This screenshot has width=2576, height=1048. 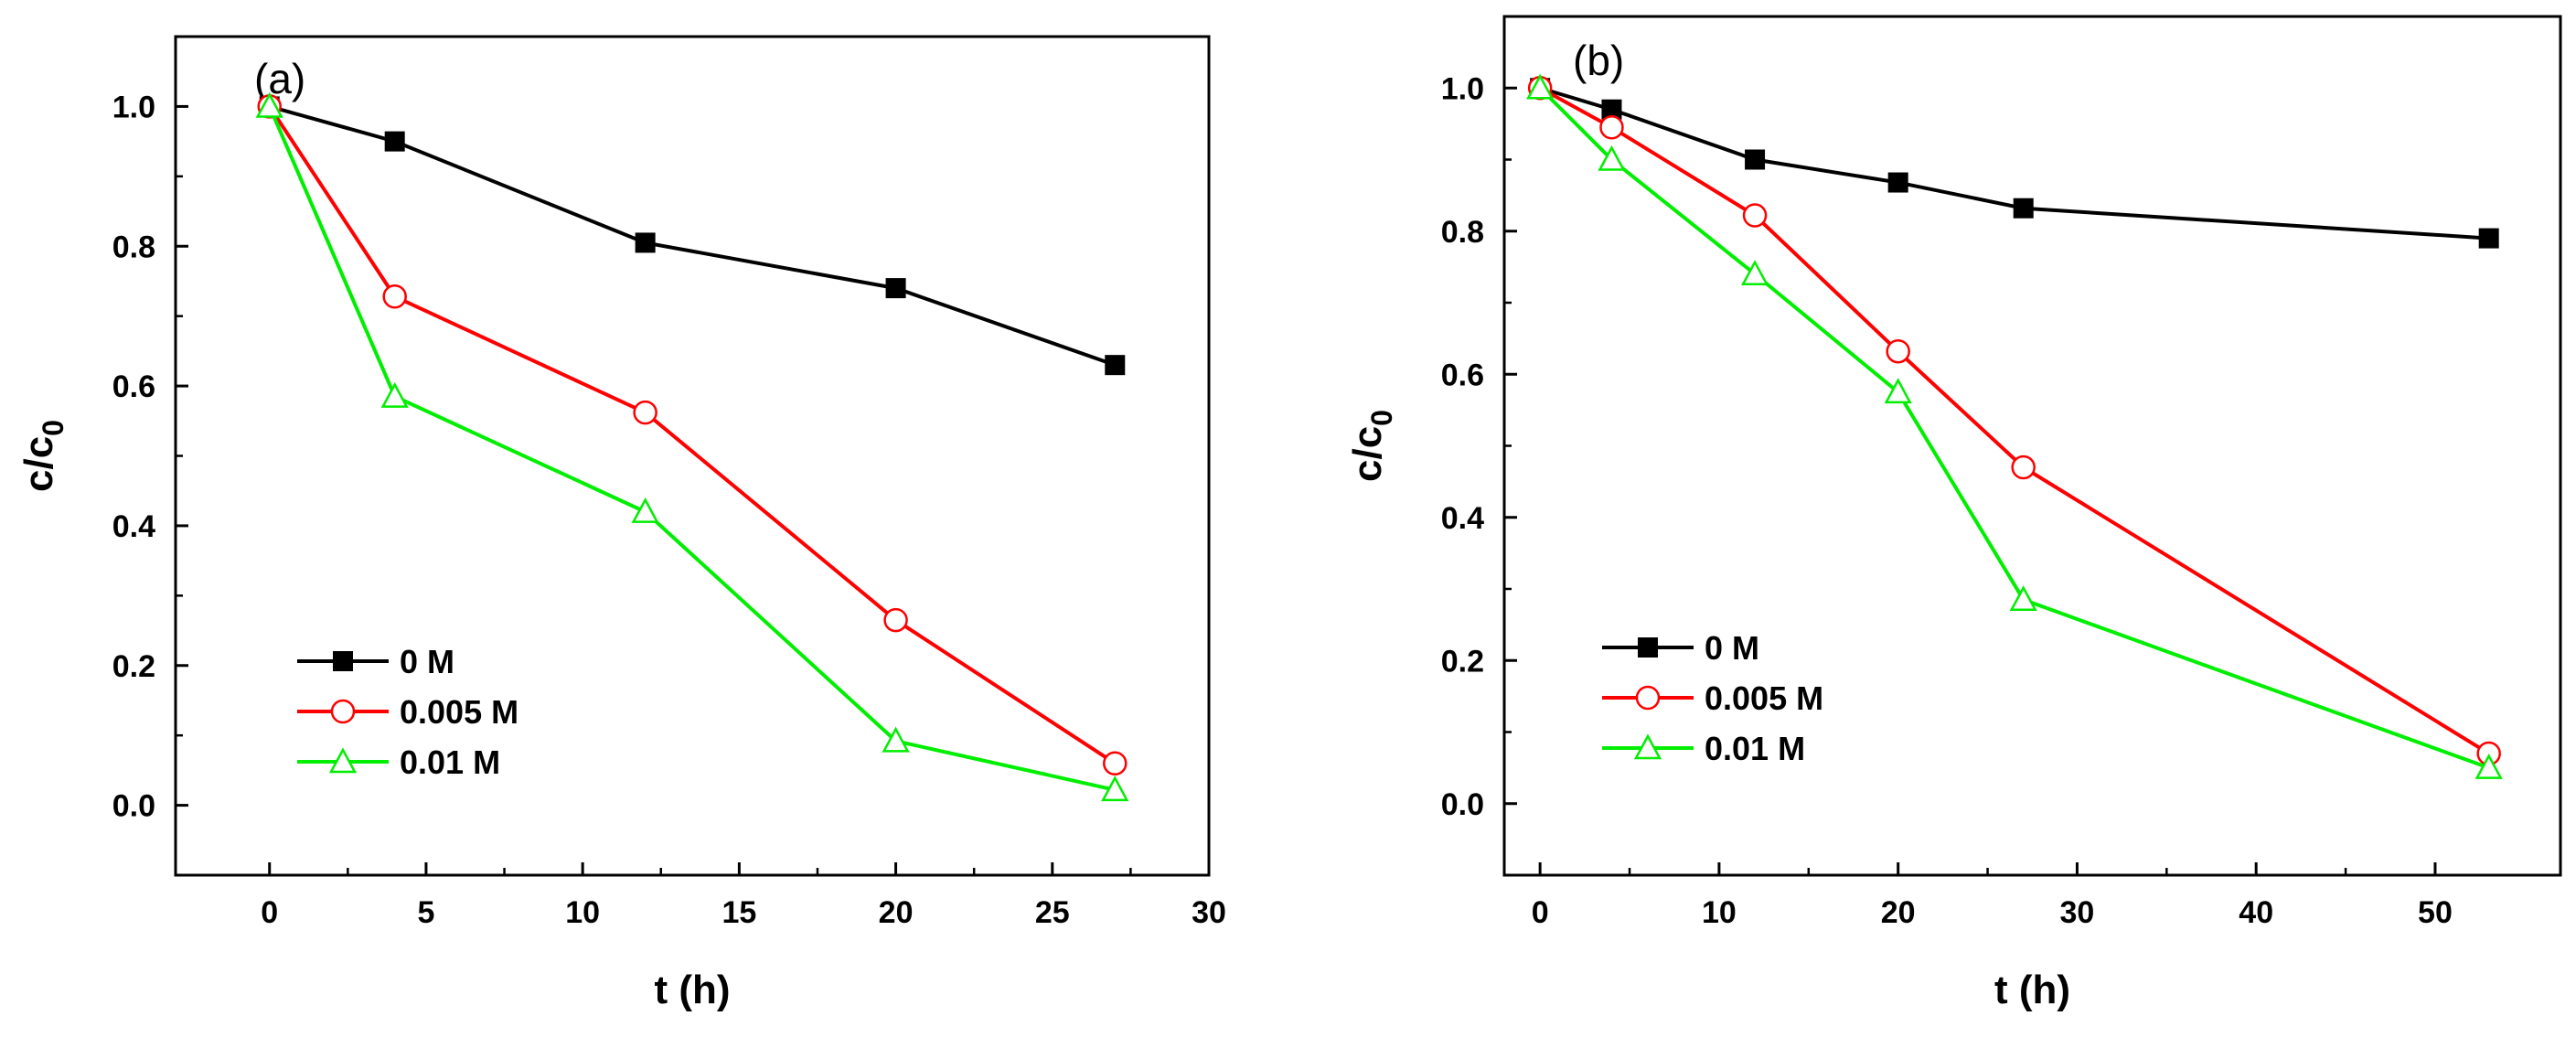 What do you see at coordinates (279, 78) in the screenshot?
I see `panel-label: (a)` at bounding box center [279, 78].